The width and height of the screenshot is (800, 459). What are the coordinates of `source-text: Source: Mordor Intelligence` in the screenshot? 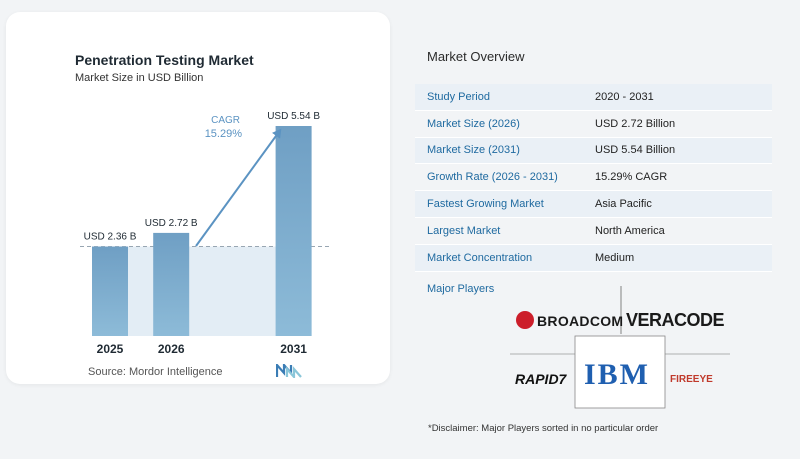 It's located at (155, 372).